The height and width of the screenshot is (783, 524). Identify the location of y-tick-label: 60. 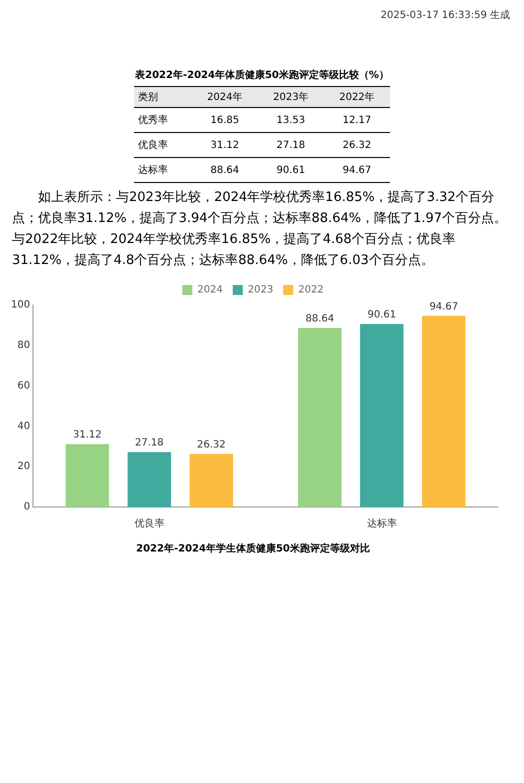
(23, 386).